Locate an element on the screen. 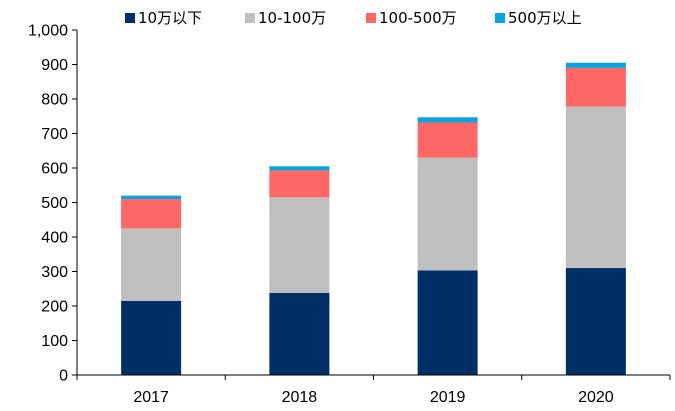  legend: 10万以下 10-100万 100-500万 500万以上 is located at coordinates (353, 18).